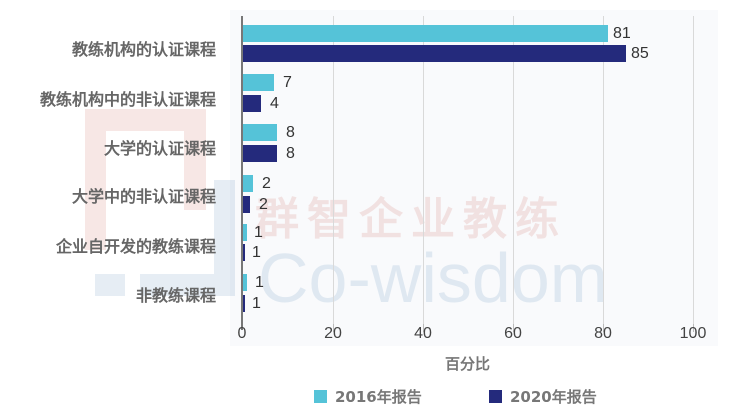  I want to click on category-label: 教练机构的认证课程, so click(143, 49).